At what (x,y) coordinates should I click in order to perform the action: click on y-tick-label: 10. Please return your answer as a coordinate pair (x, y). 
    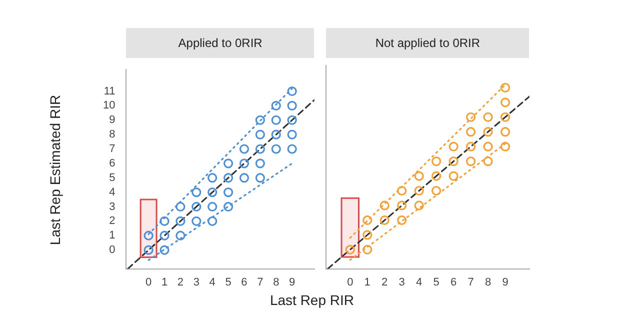
    Looking at the image, I should click on (109, 106).